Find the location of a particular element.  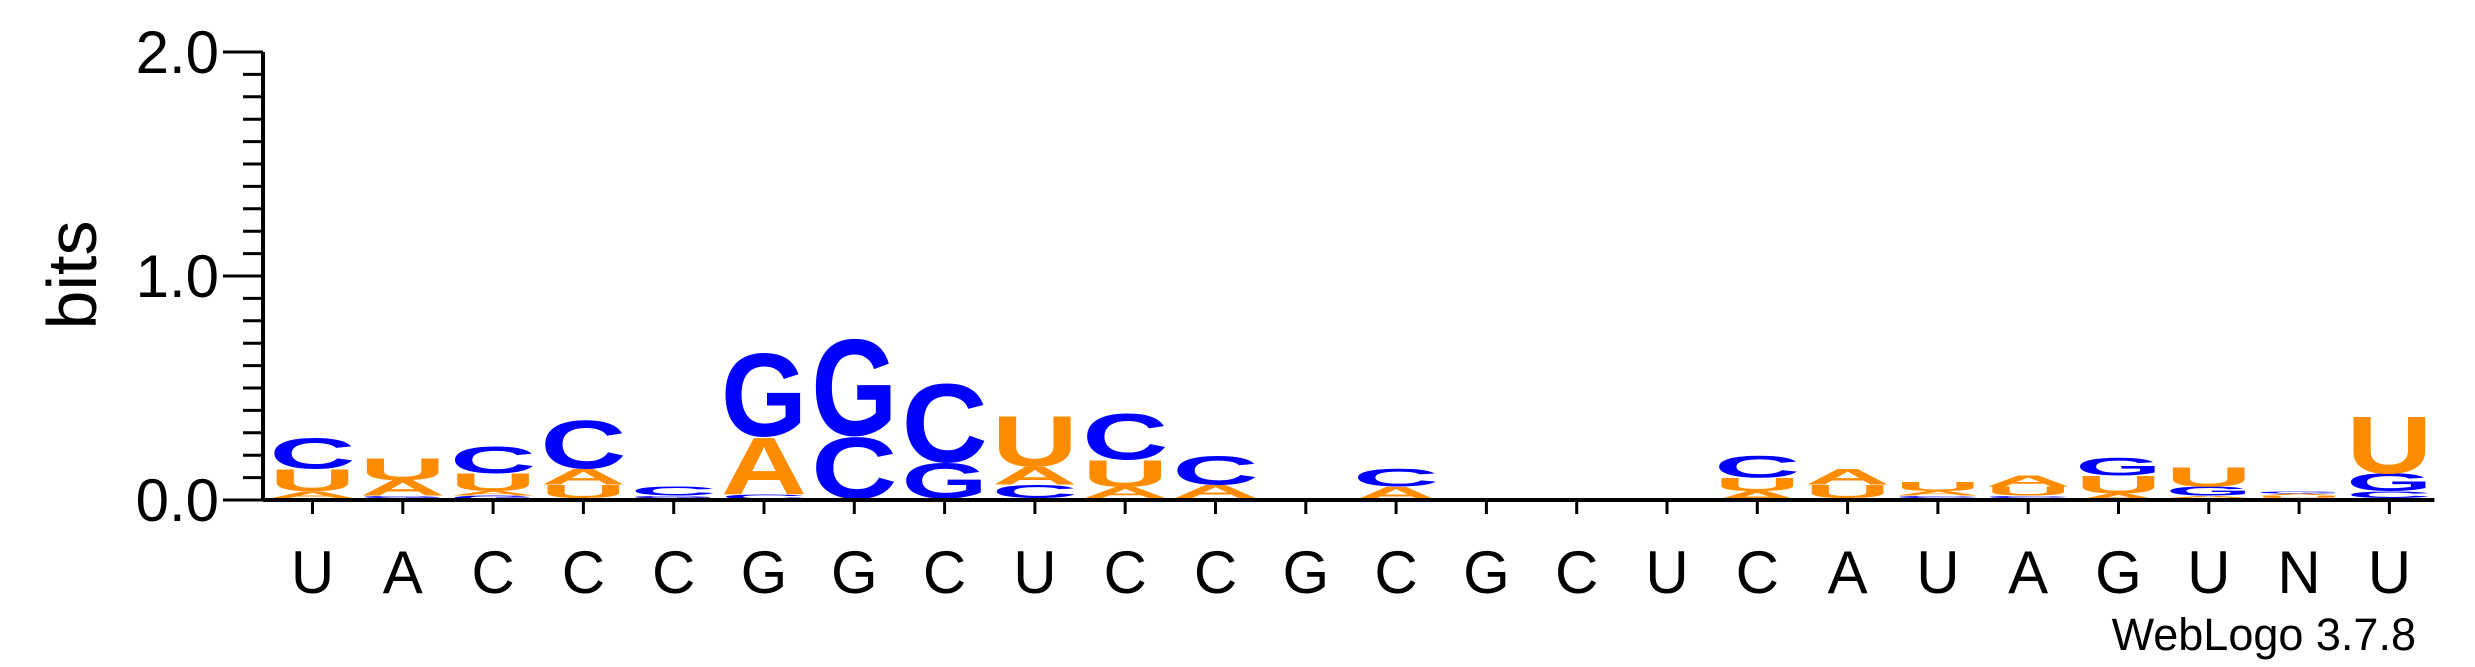

y-tick-label: 1.0 is located at coordinates (177, 276).